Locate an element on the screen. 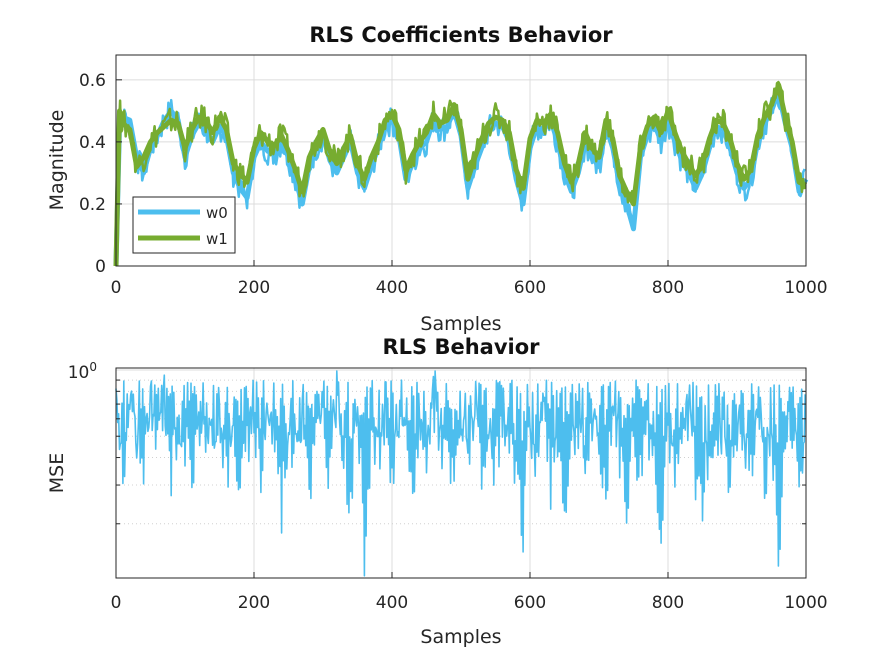  coefficients-title: RLS Coefficients Behavior is located at coordinates (461, 35).